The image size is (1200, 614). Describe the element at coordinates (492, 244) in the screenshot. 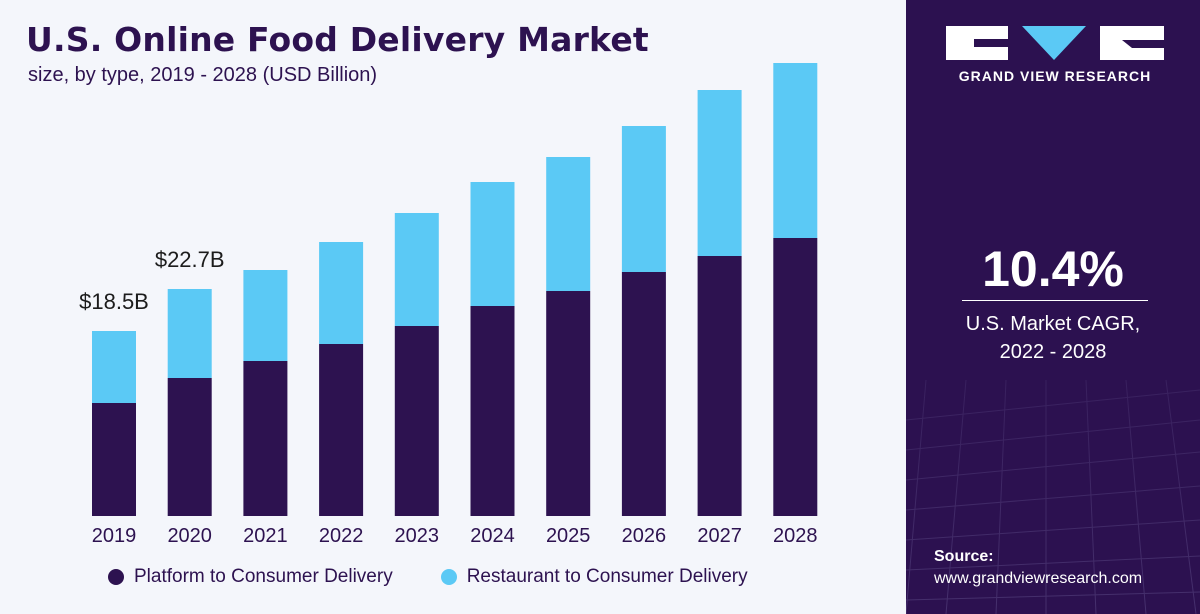

I see `bar-2024-restaurant` at that location.